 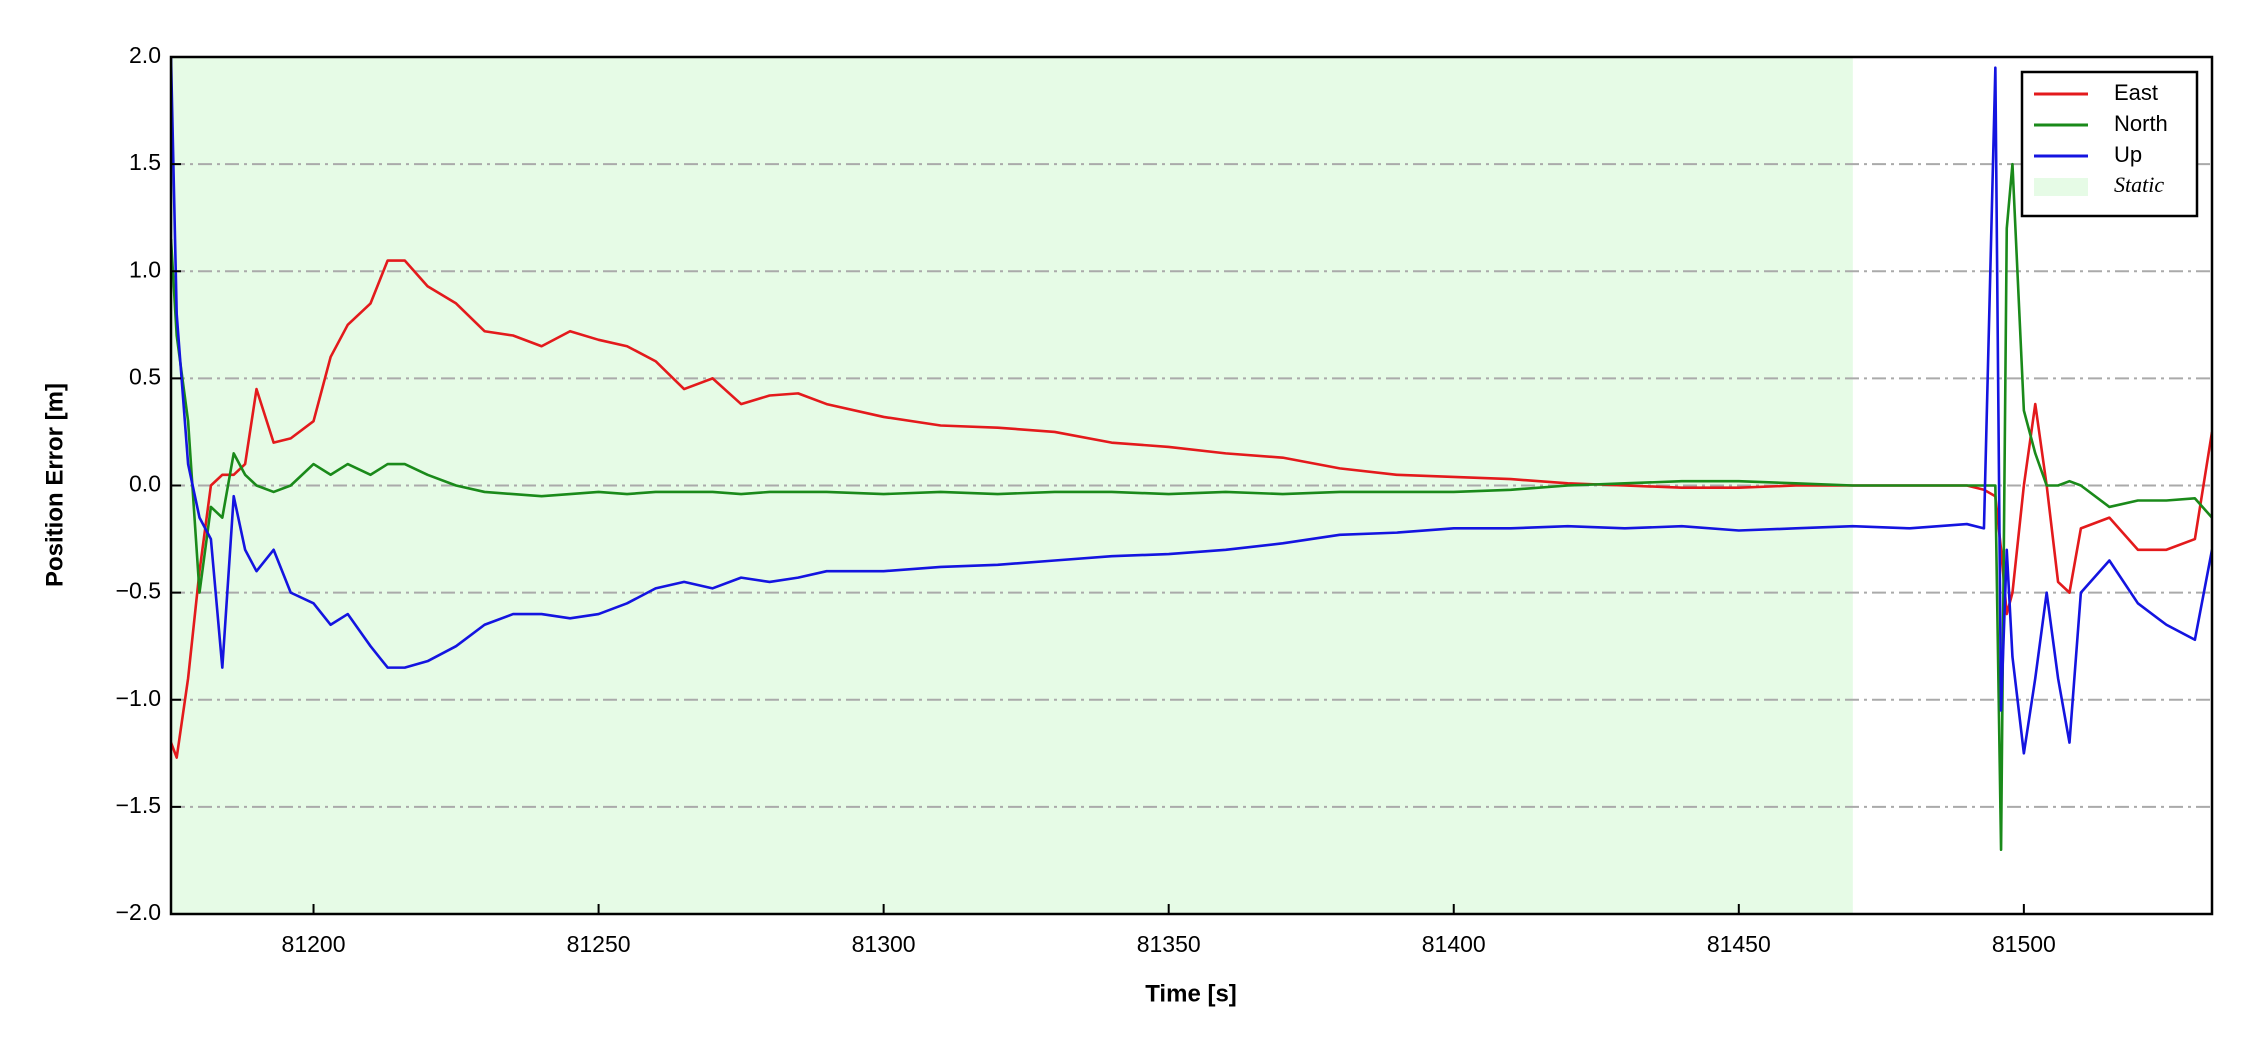 I want to click on x-tick-label: 81500, so click(x=2024, y=944).